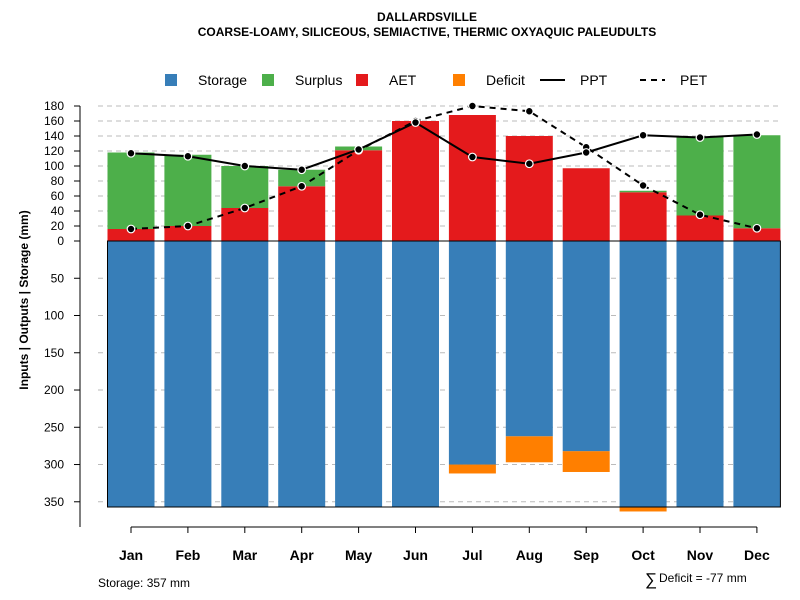 The image size is (800, 600). I want to click on y-tick-label: 150, so click(54, 353).